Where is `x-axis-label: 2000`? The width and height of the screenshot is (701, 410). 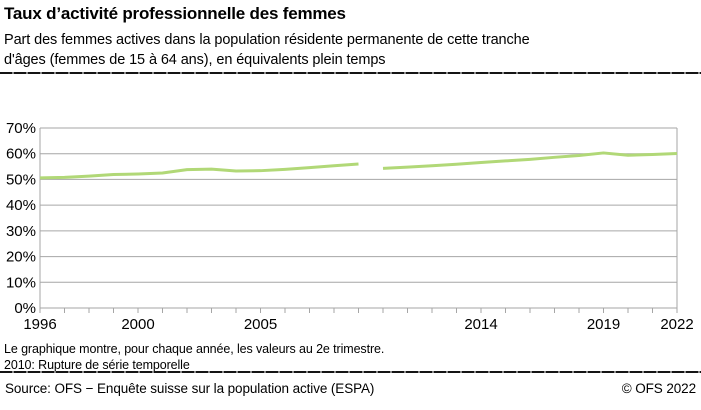
x-axis-label: 2000 is located at coordinates (137, 324).